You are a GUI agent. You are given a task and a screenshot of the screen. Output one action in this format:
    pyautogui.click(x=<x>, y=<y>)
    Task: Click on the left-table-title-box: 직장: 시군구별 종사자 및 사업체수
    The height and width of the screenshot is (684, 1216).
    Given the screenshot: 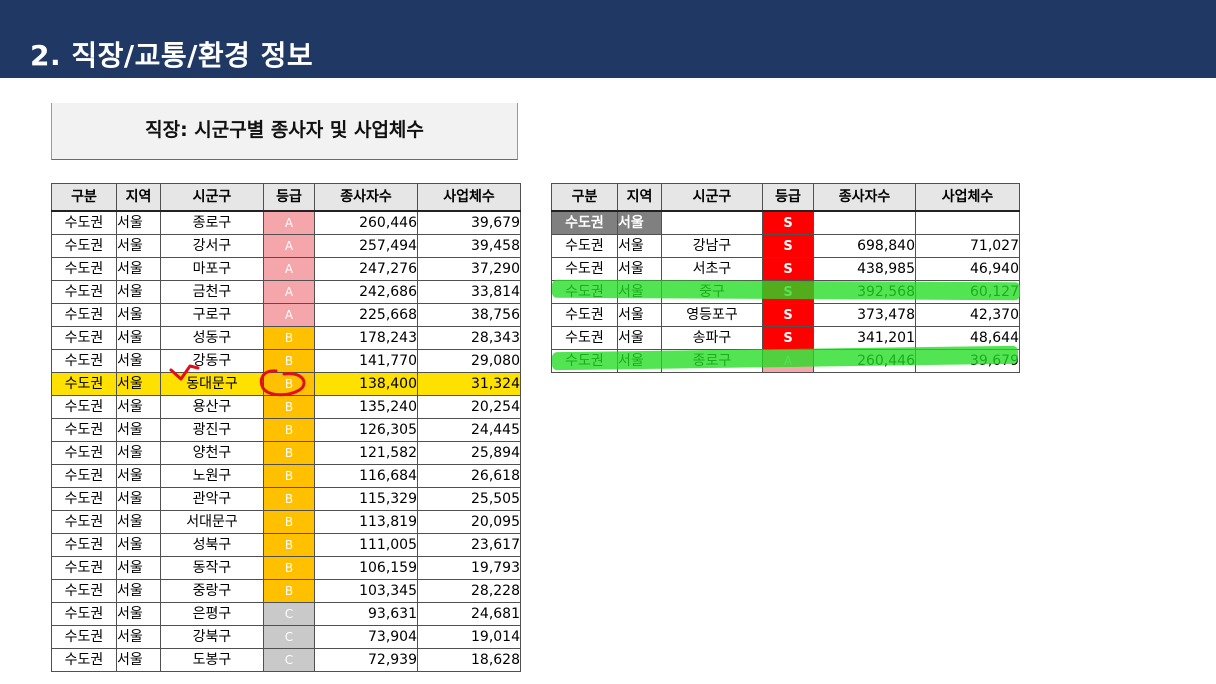 What is the action you would take?
    pyautogui.click(x=284, y=131)
    